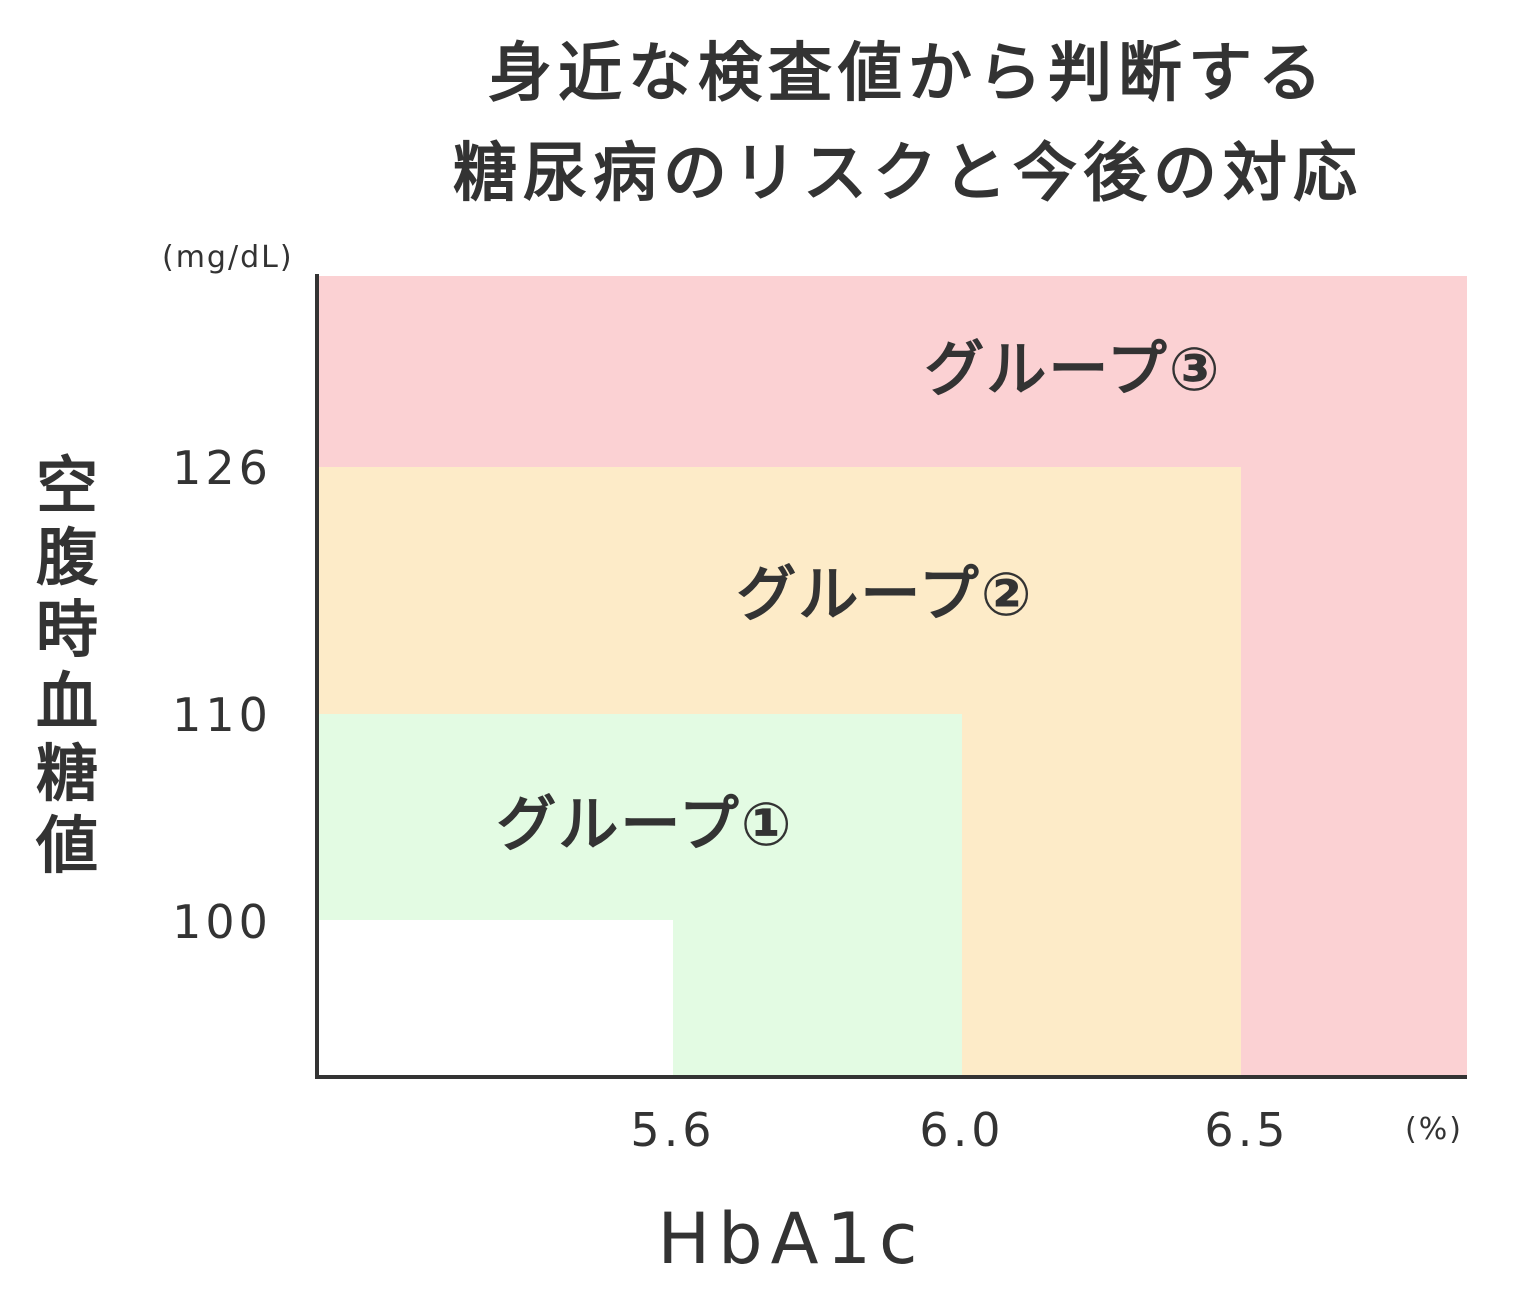  I want to click on y-axis-label-char: 値, so click(66, 845).